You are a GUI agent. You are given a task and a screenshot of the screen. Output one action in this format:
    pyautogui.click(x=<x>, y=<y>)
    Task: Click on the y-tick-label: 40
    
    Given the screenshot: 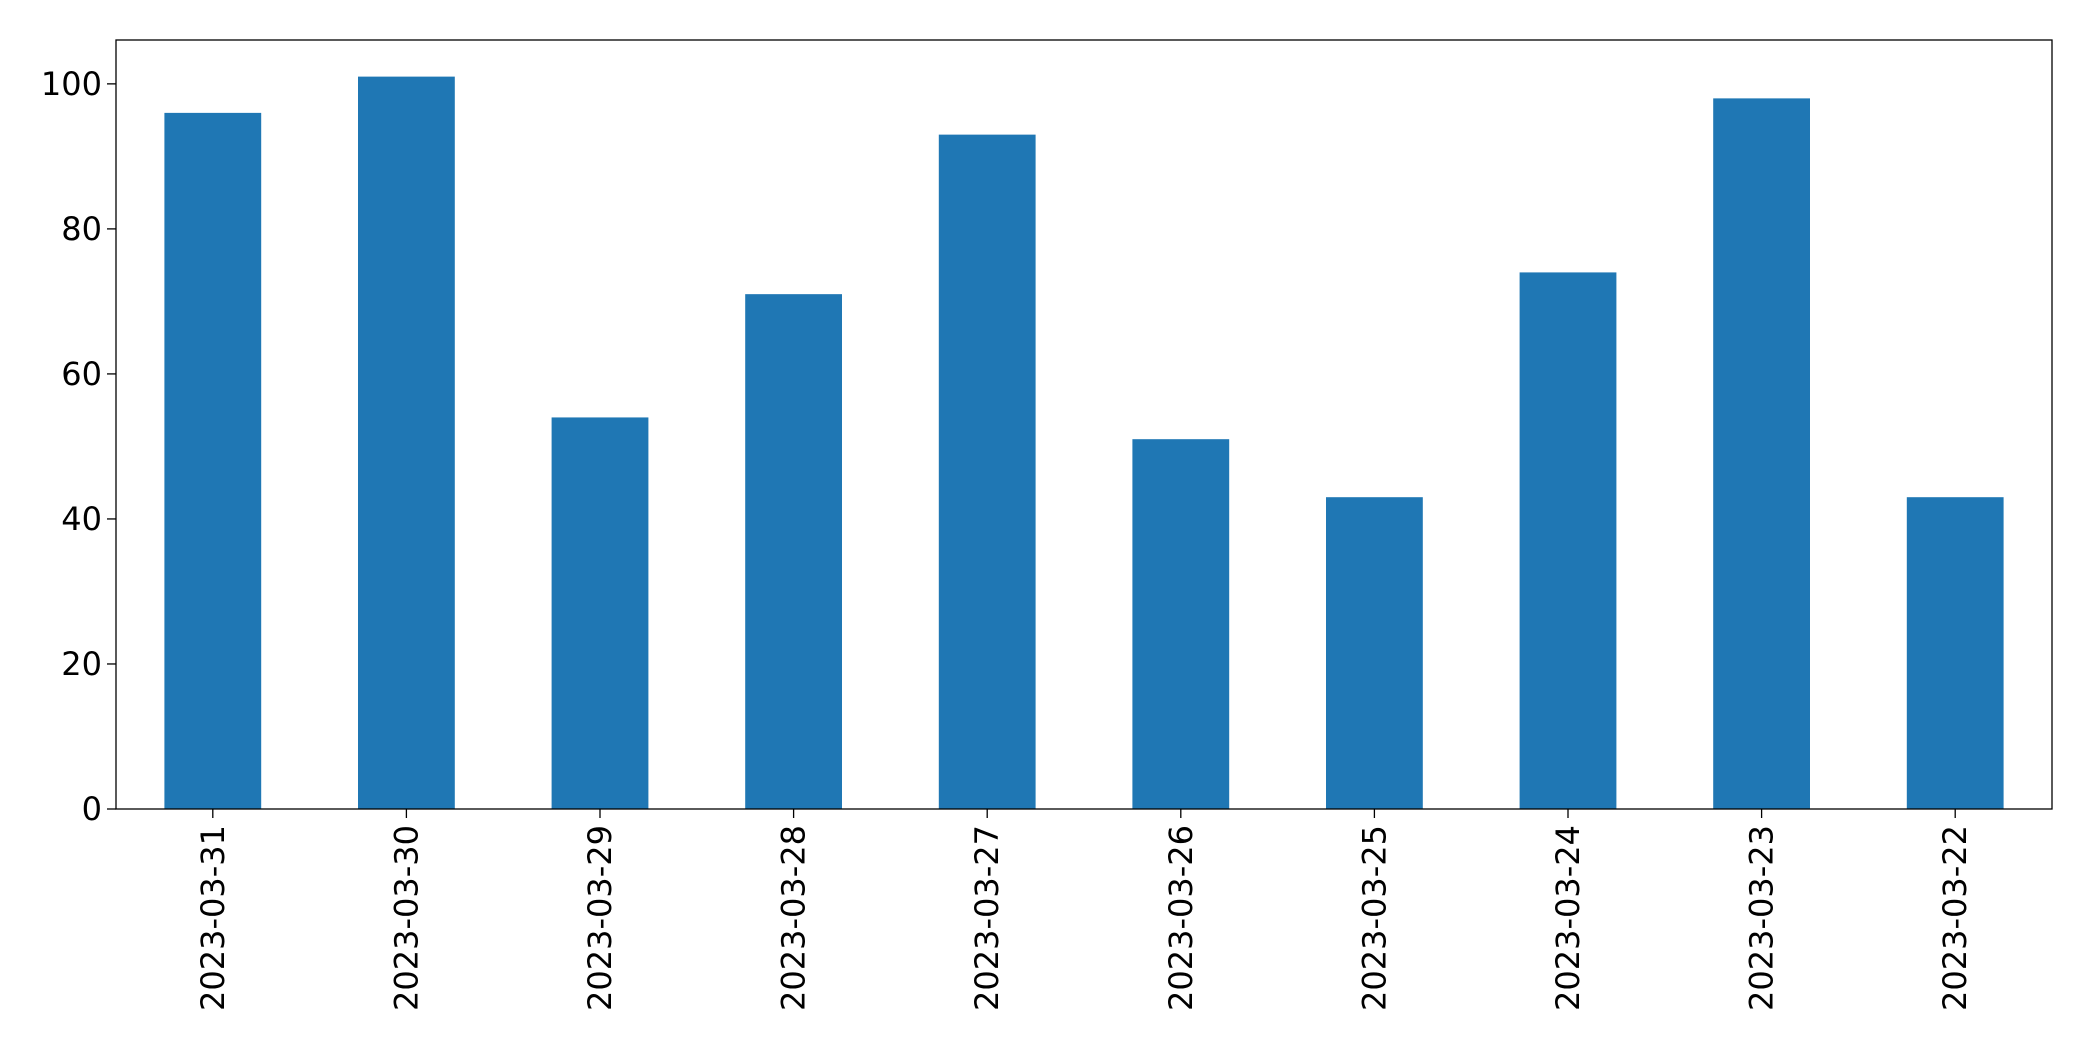 What is the action you would take?
    pyautogui.click(x=81, y=519)
    